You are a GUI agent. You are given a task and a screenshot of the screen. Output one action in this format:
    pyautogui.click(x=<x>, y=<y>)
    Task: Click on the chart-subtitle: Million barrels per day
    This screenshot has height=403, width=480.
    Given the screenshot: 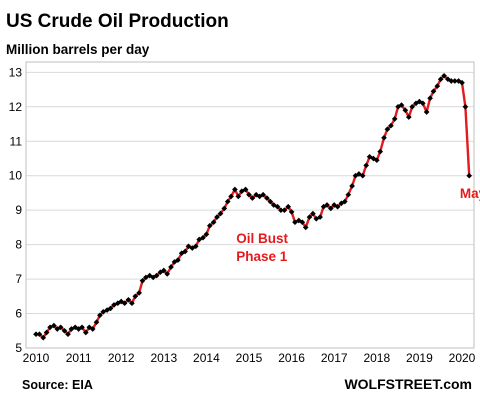 What is the action you would take?
    pyautogui.click(x=78, y=49)
    